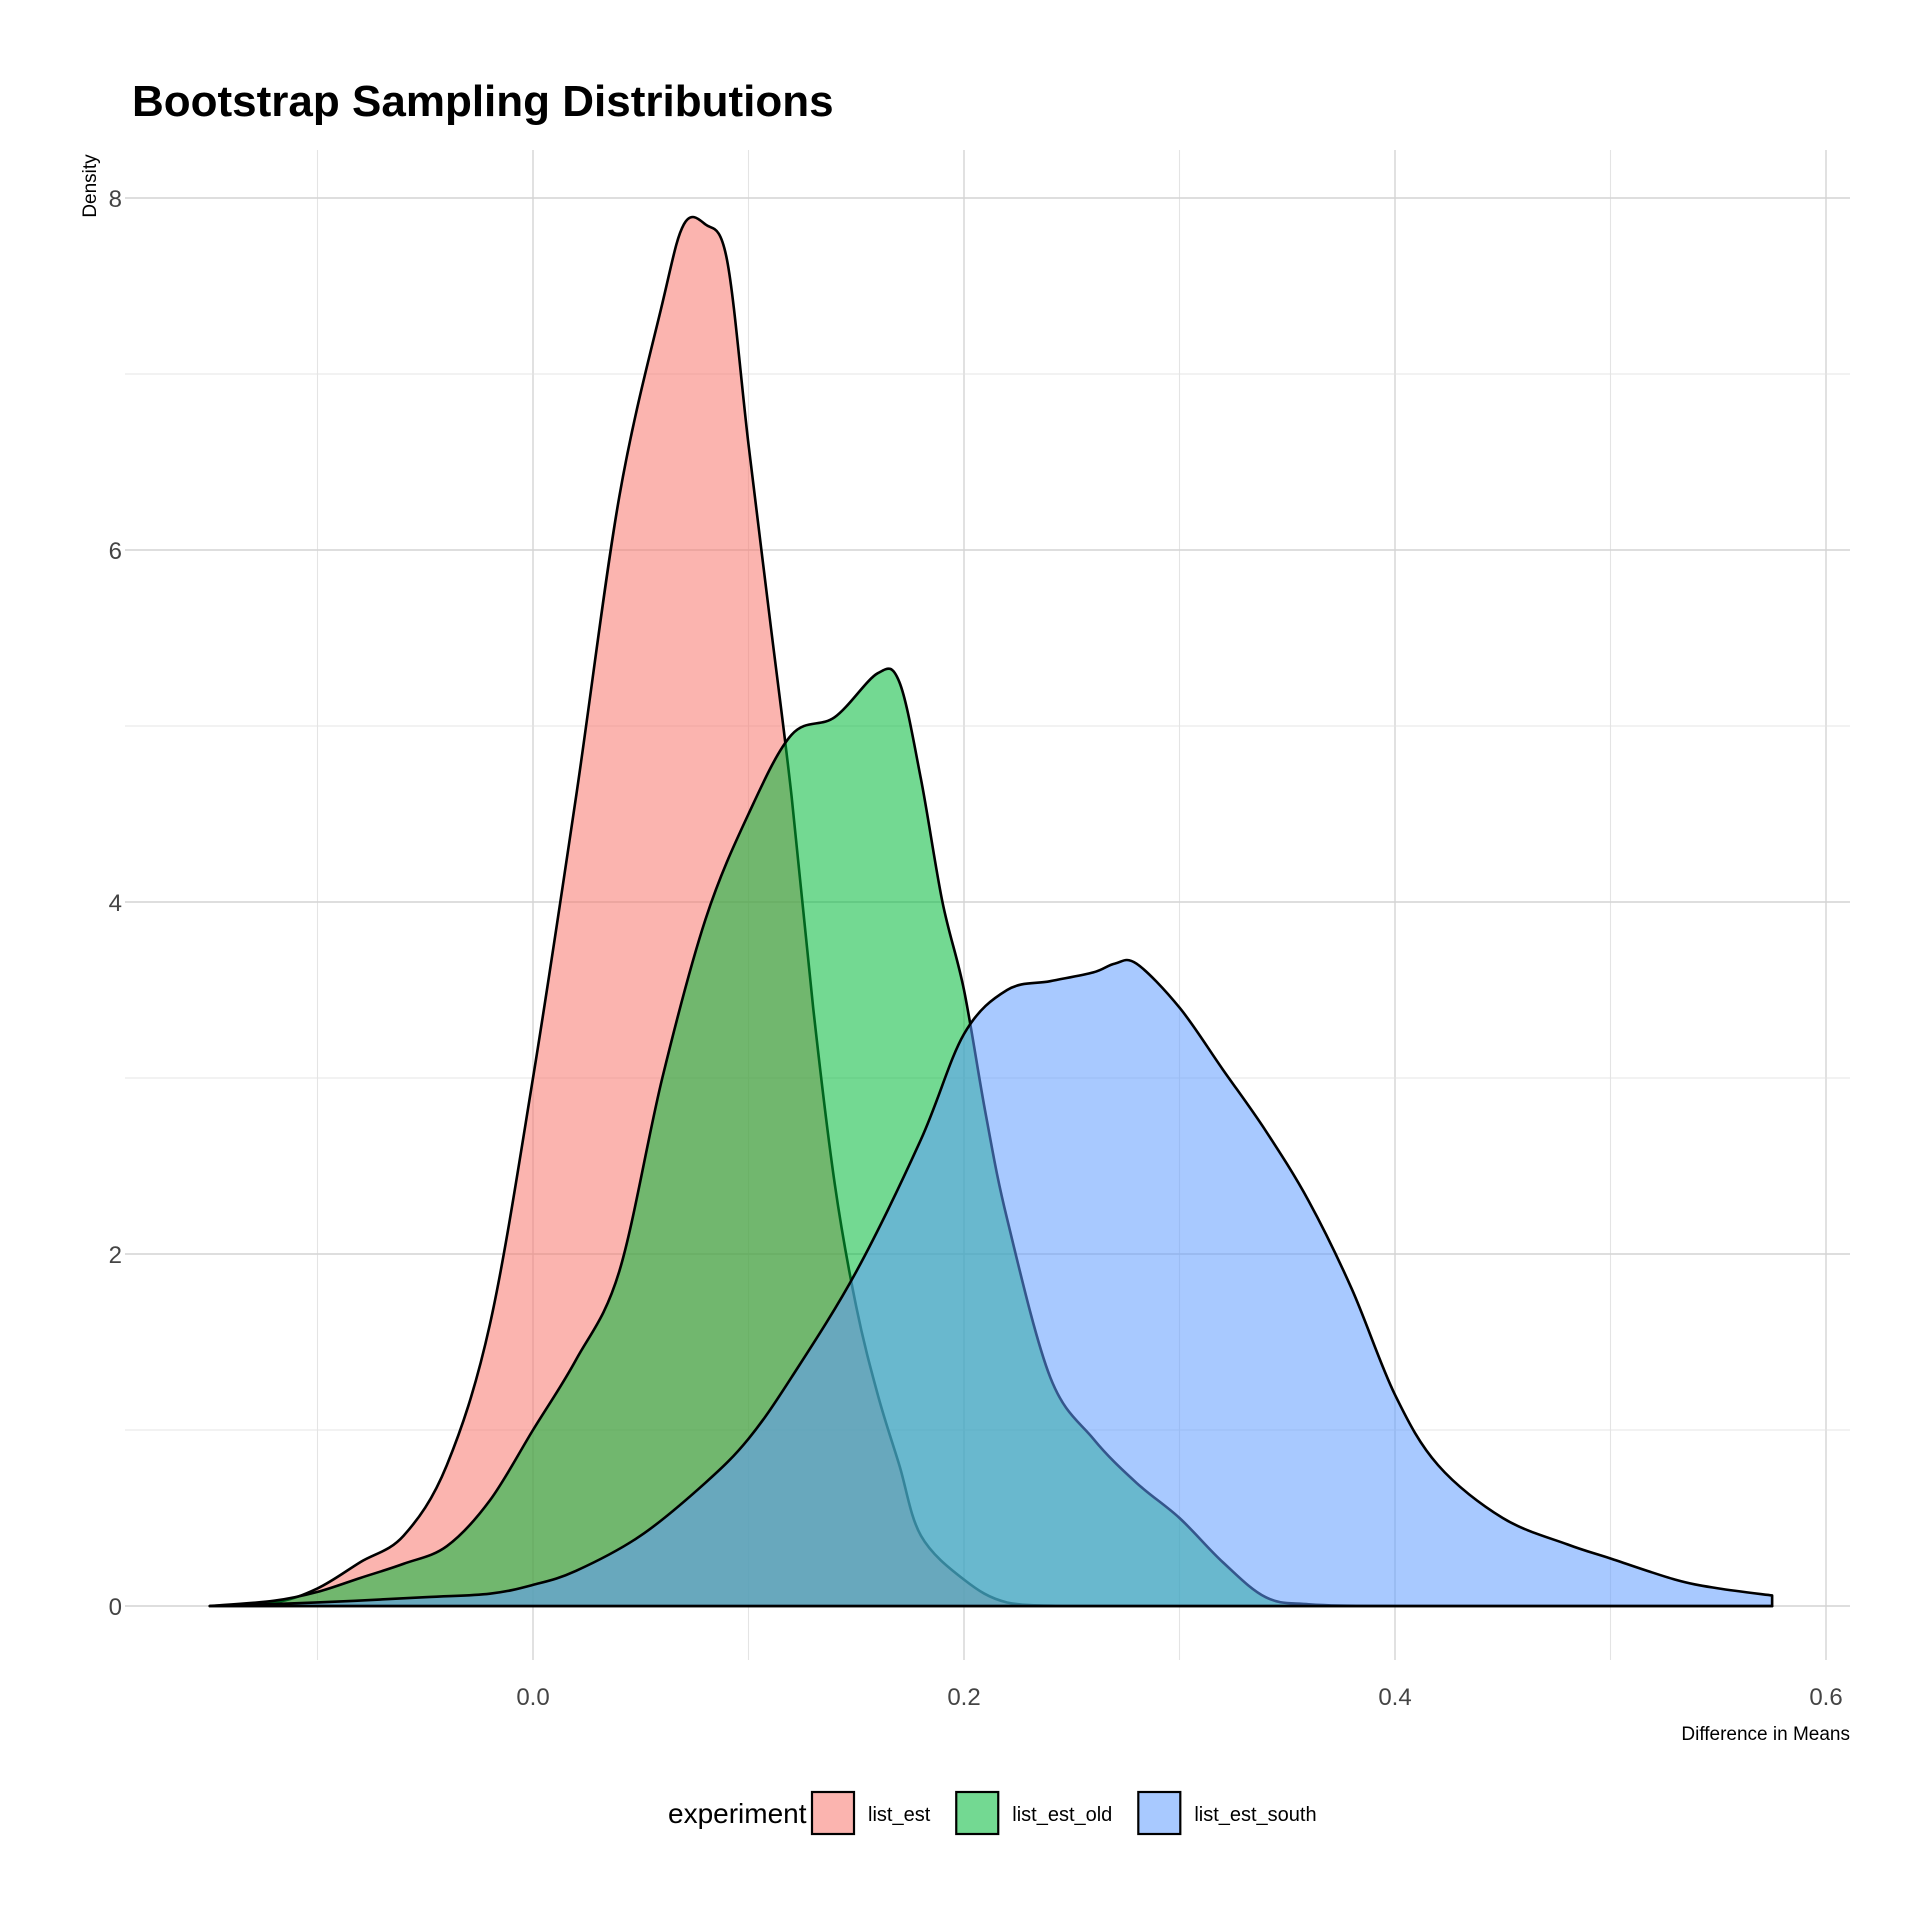  What do you see at coordinates (977, 1813) in the screenshot?
I see `legend-key-list-est-old` at bounding box center [977, 1813].